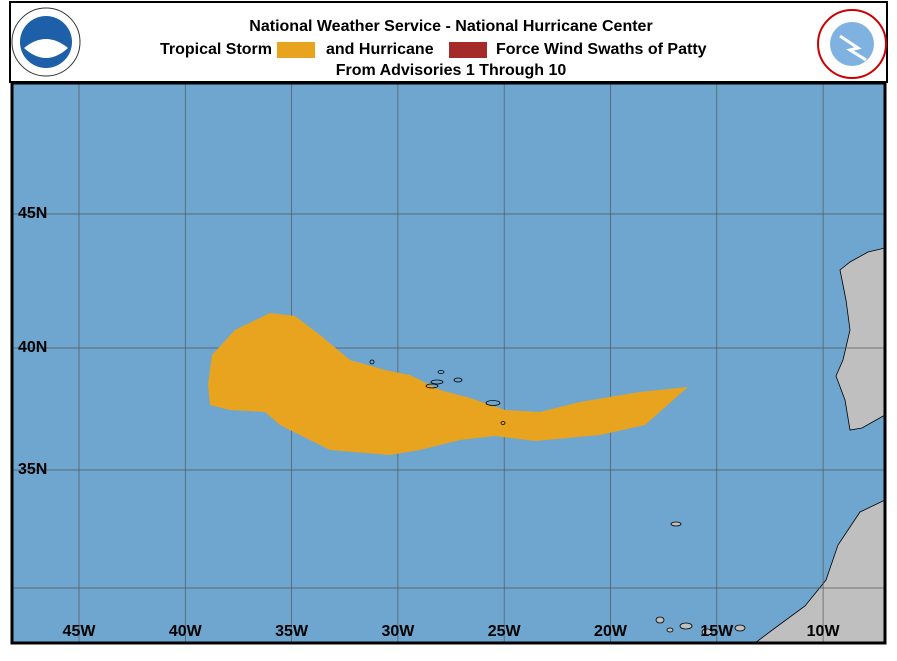 Image resolution: width=897 pixels, height=661 pixels. I want to click on lon-label: 45W, so click(80, 631).